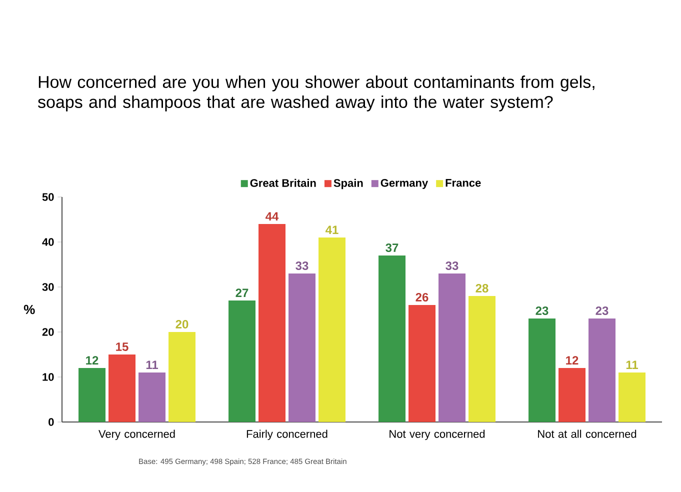 Image resolution: width=681 pixels, height=492 pixels. Describe the element at coordinates (242, 292) in the screenshot. I see `data-label: 27` at that location.